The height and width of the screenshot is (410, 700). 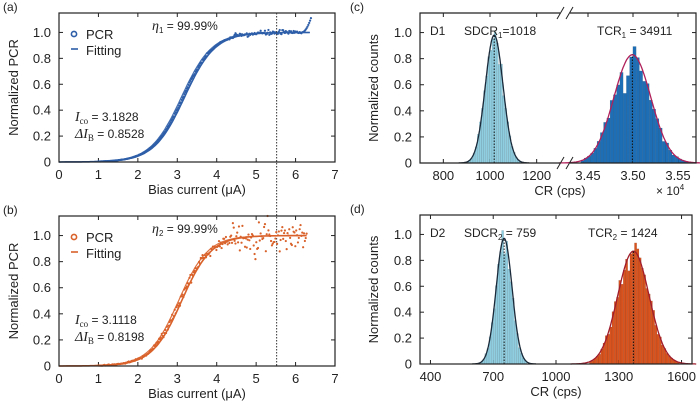 What do you see at coordinates (113, 117) in the screenshot?
I see `ico-value: = 3.1828` at bounding box center [113, 117].